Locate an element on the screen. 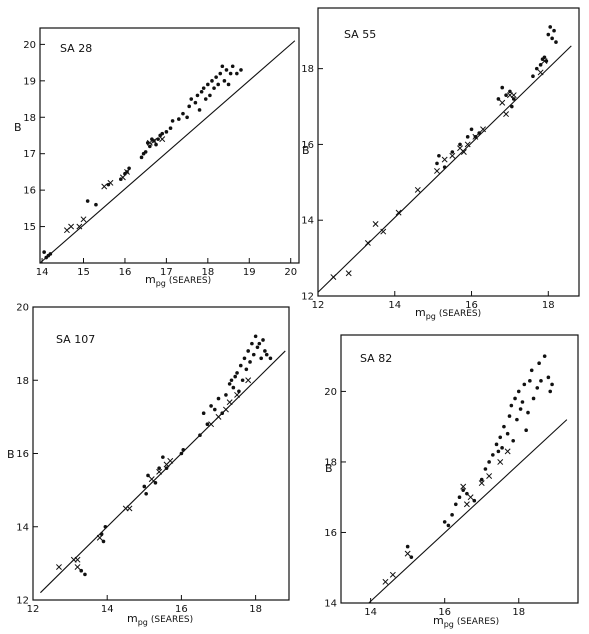  y-tick-label: 19 is located at coordinates (29, 81).